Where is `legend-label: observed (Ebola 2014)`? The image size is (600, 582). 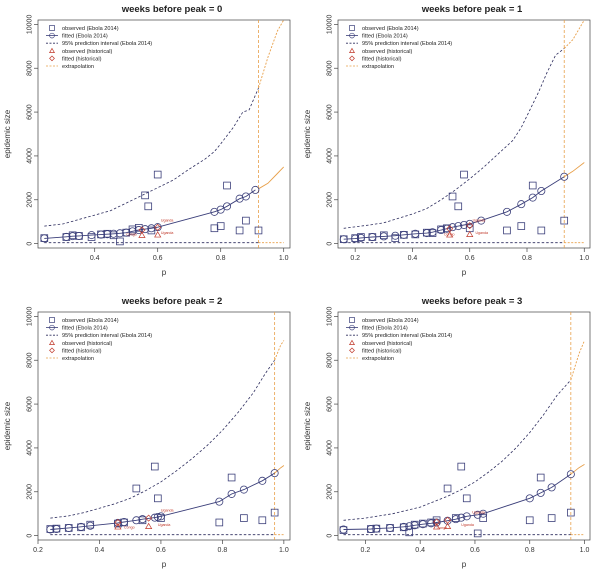 legend-label: observed (Ebola 2014) is located at coordinates (90, 29).